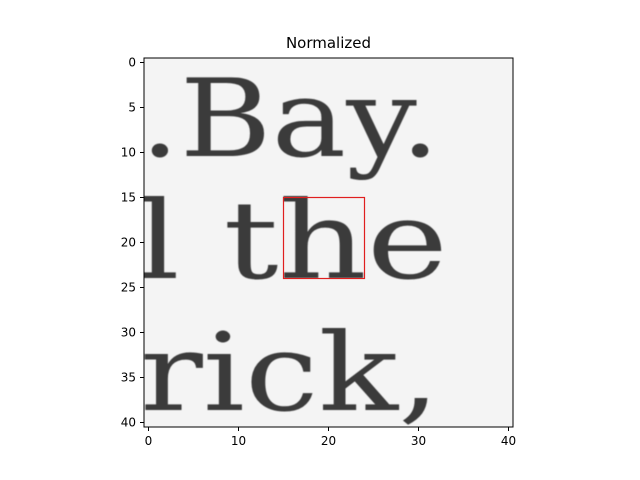  I want to click on text-line-3: rick,, so click(290, 373).